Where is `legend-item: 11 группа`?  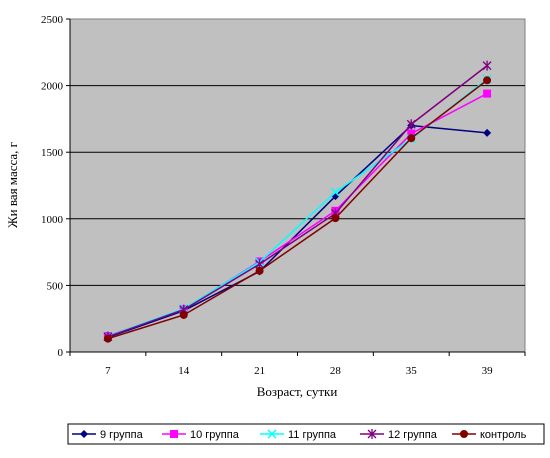
legend-item: 11 группа is located at coordinates (298, 435).